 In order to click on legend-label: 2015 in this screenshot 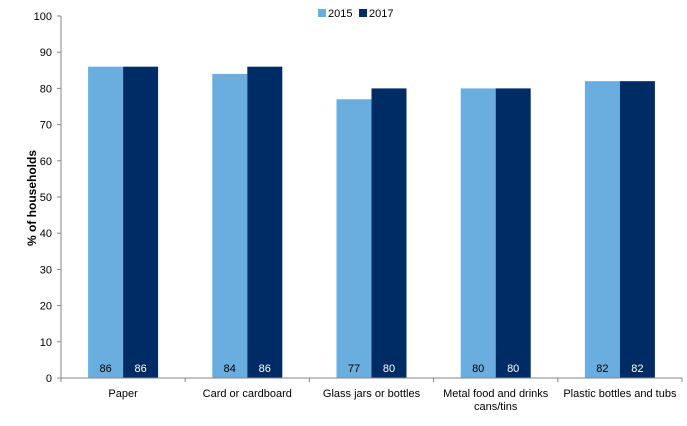, I will do `click(340, 14)`.